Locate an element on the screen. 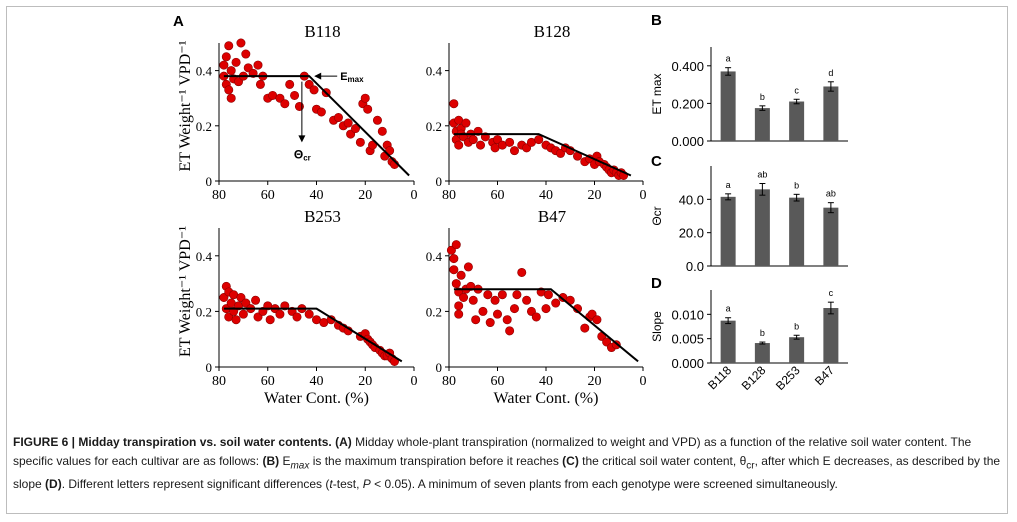  y-axis-label: ET max is located at coordinates (657, 93).